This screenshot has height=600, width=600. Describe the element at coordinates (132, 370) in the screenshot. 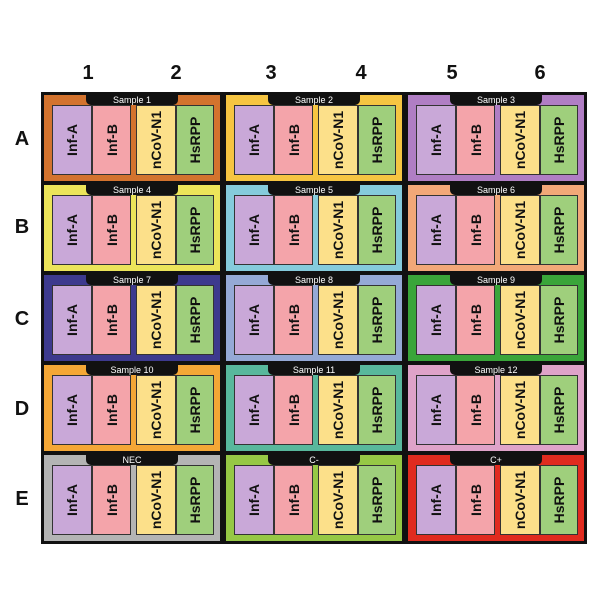

I see `sample-label: Sample 10` at that location.